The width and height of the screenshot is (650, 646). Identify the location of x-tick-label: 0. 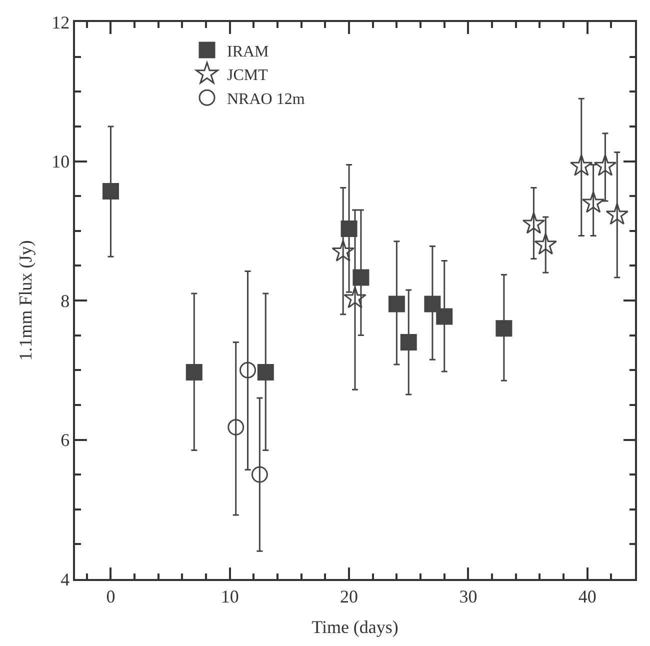
(111, 596).